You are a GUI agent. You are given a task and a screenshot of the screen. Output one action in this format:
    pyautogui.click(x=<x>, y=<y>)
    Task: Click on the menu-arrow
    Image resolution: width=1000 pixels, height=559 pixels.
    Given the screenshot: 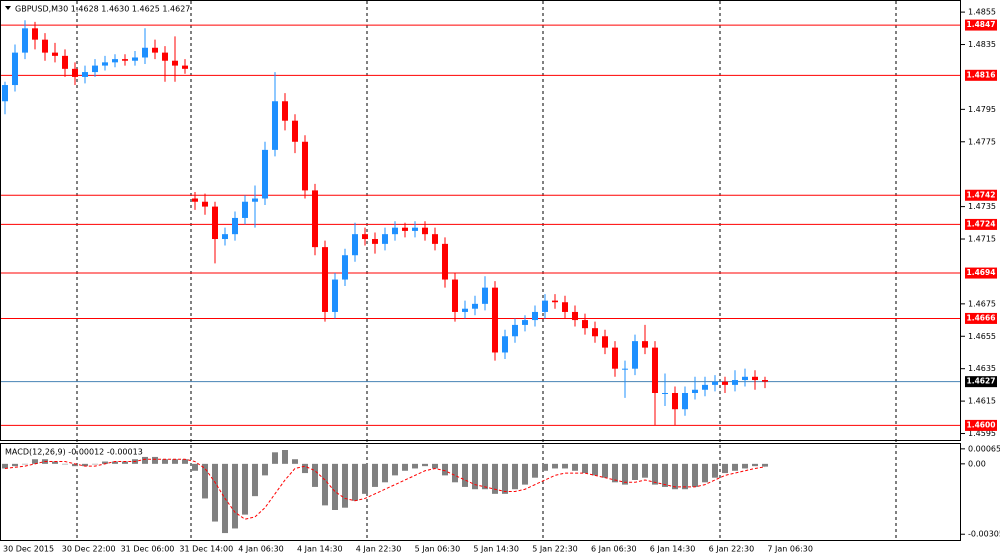 What is the action you would take?
    pyautogui.click(x=8, y=8)
    